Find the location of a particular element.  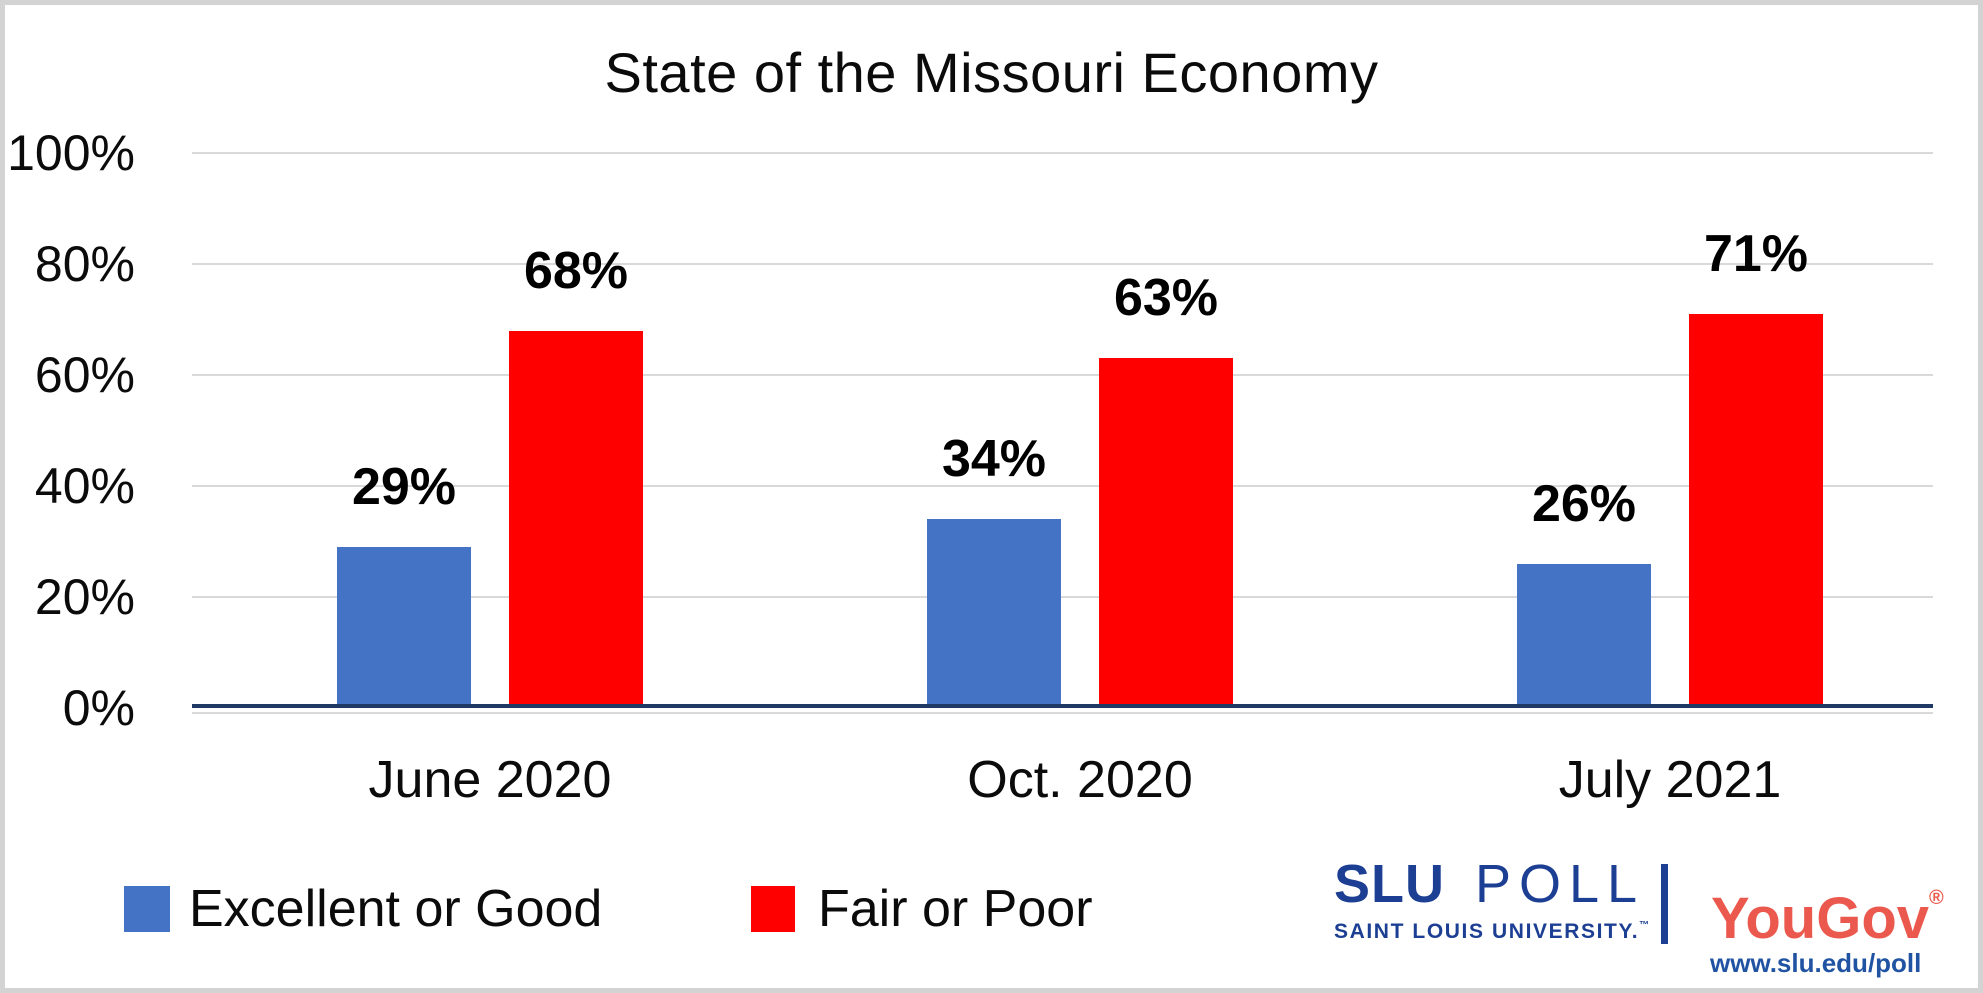

y-axis-tick-80%: 80% is located at coordinates (84, 264).